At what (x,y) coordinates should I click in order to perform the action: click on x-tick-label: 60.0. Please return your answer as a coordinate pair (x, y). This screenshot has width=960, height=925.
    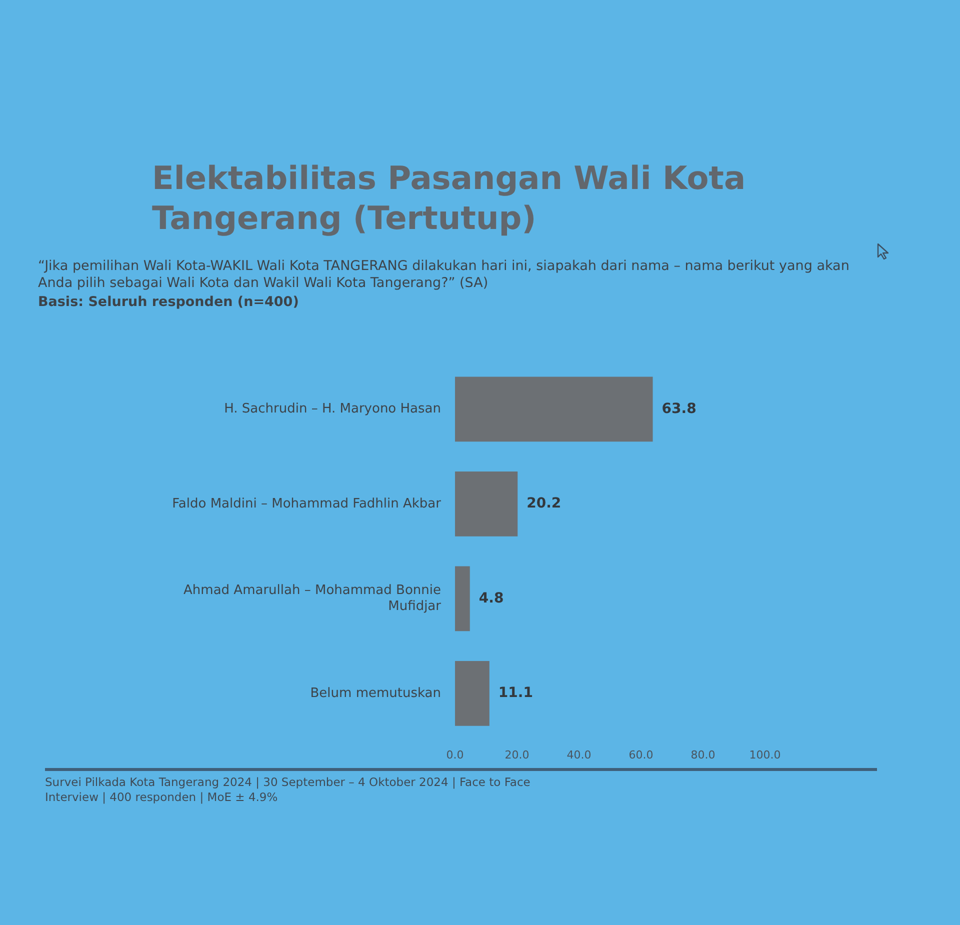
    Looking at the image, I should click on (641, 755).